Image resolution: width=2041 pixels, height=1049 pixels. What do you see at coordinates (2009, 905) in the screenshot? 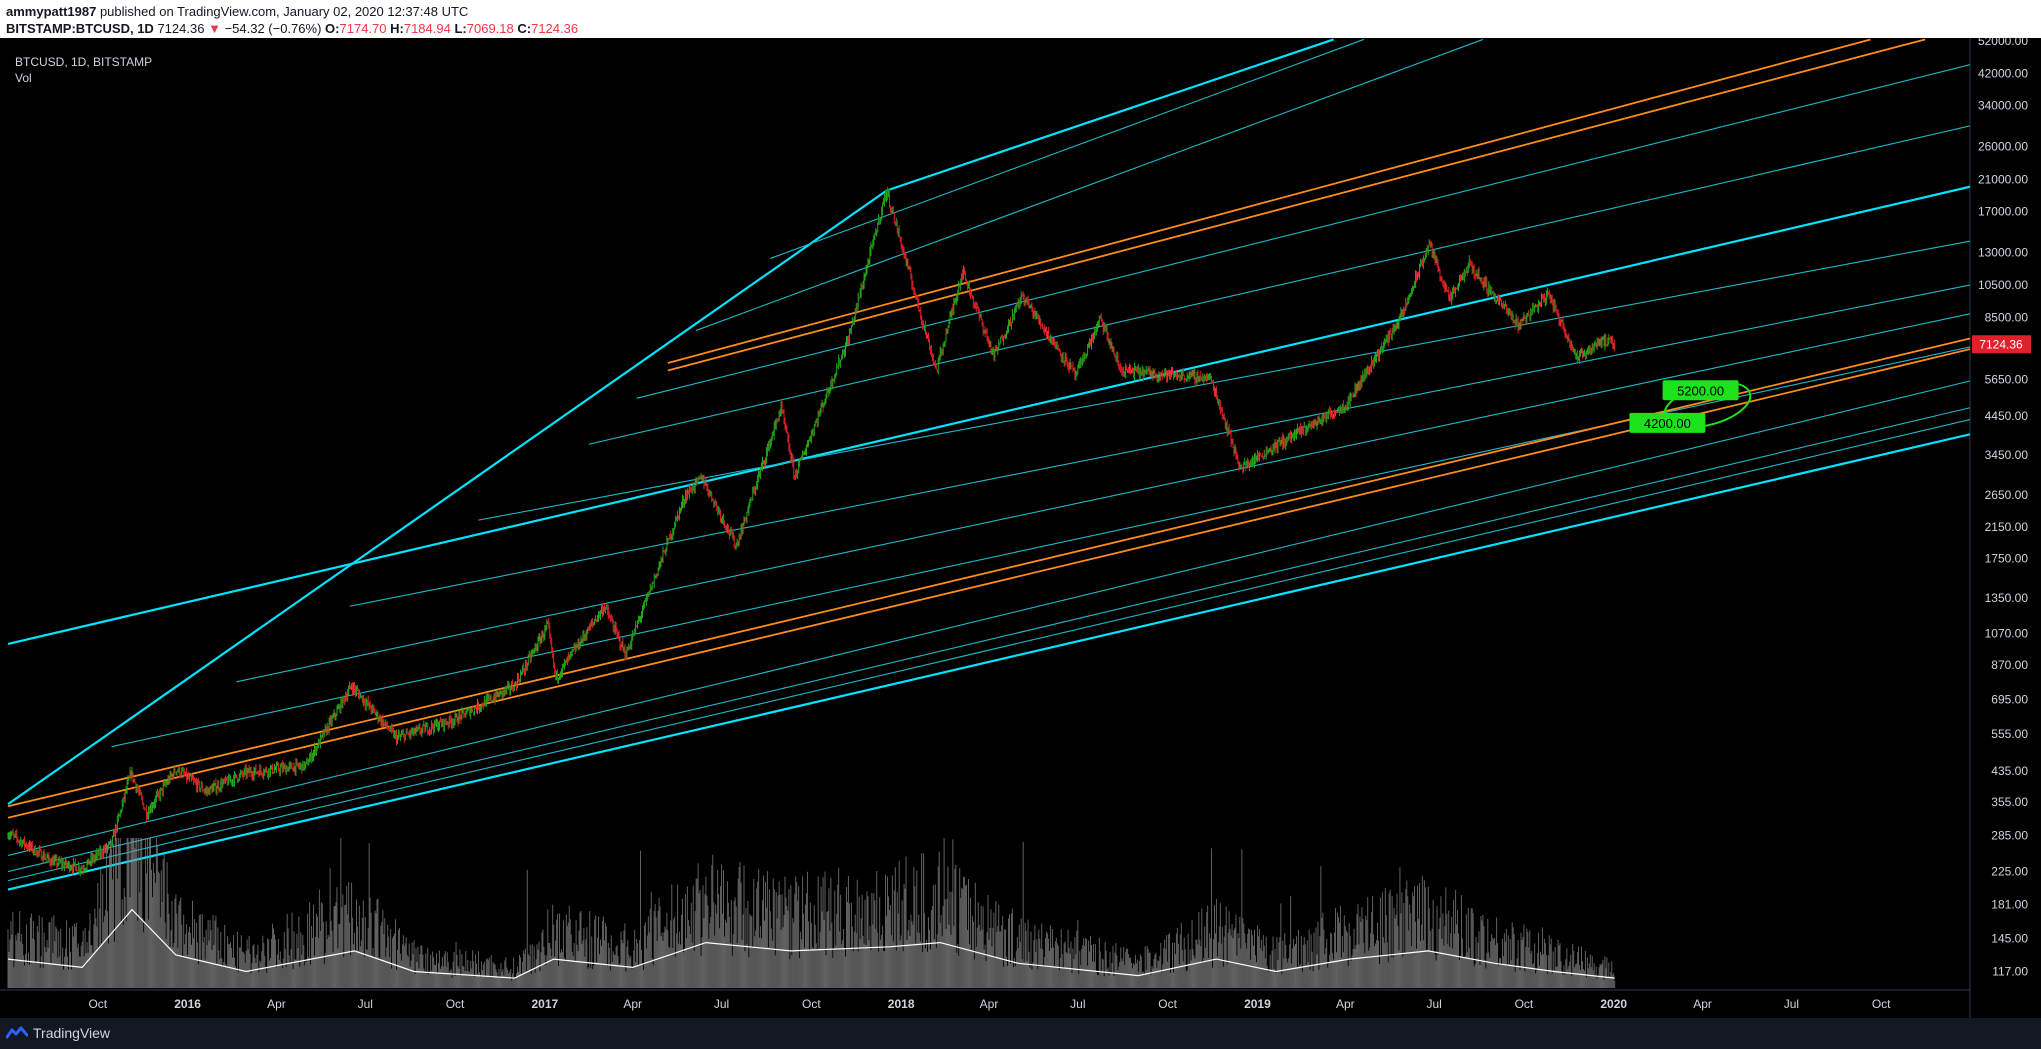
I see `y-tick-label: 181.00` at bounding box center [2009, 905].